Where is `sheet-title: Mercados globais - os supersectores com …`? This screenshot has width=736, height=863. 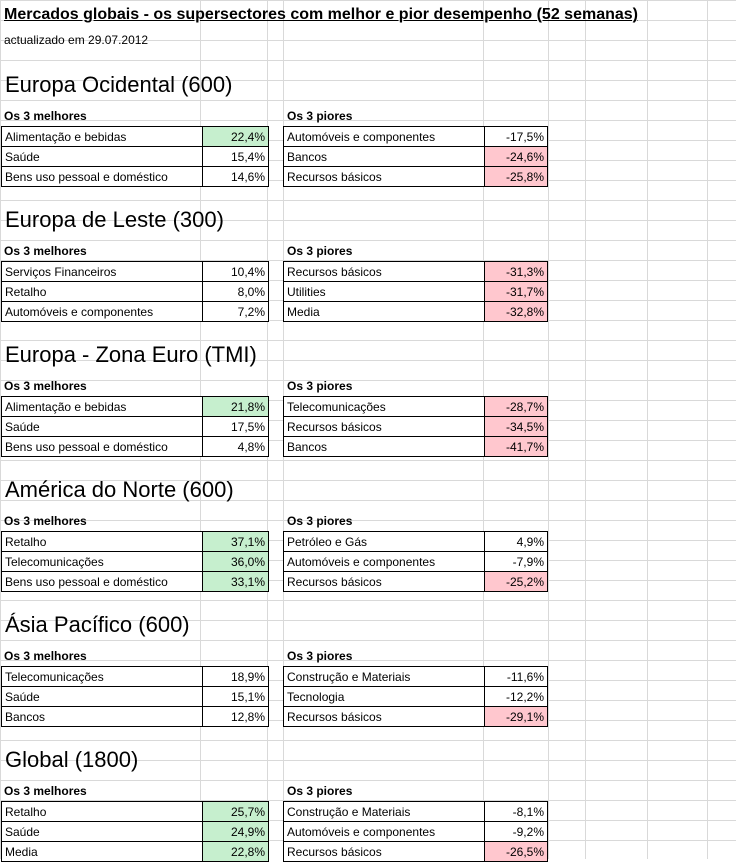 sheet-title: Mercados globais - os supersectores com … is located at coordinates (321, 14).